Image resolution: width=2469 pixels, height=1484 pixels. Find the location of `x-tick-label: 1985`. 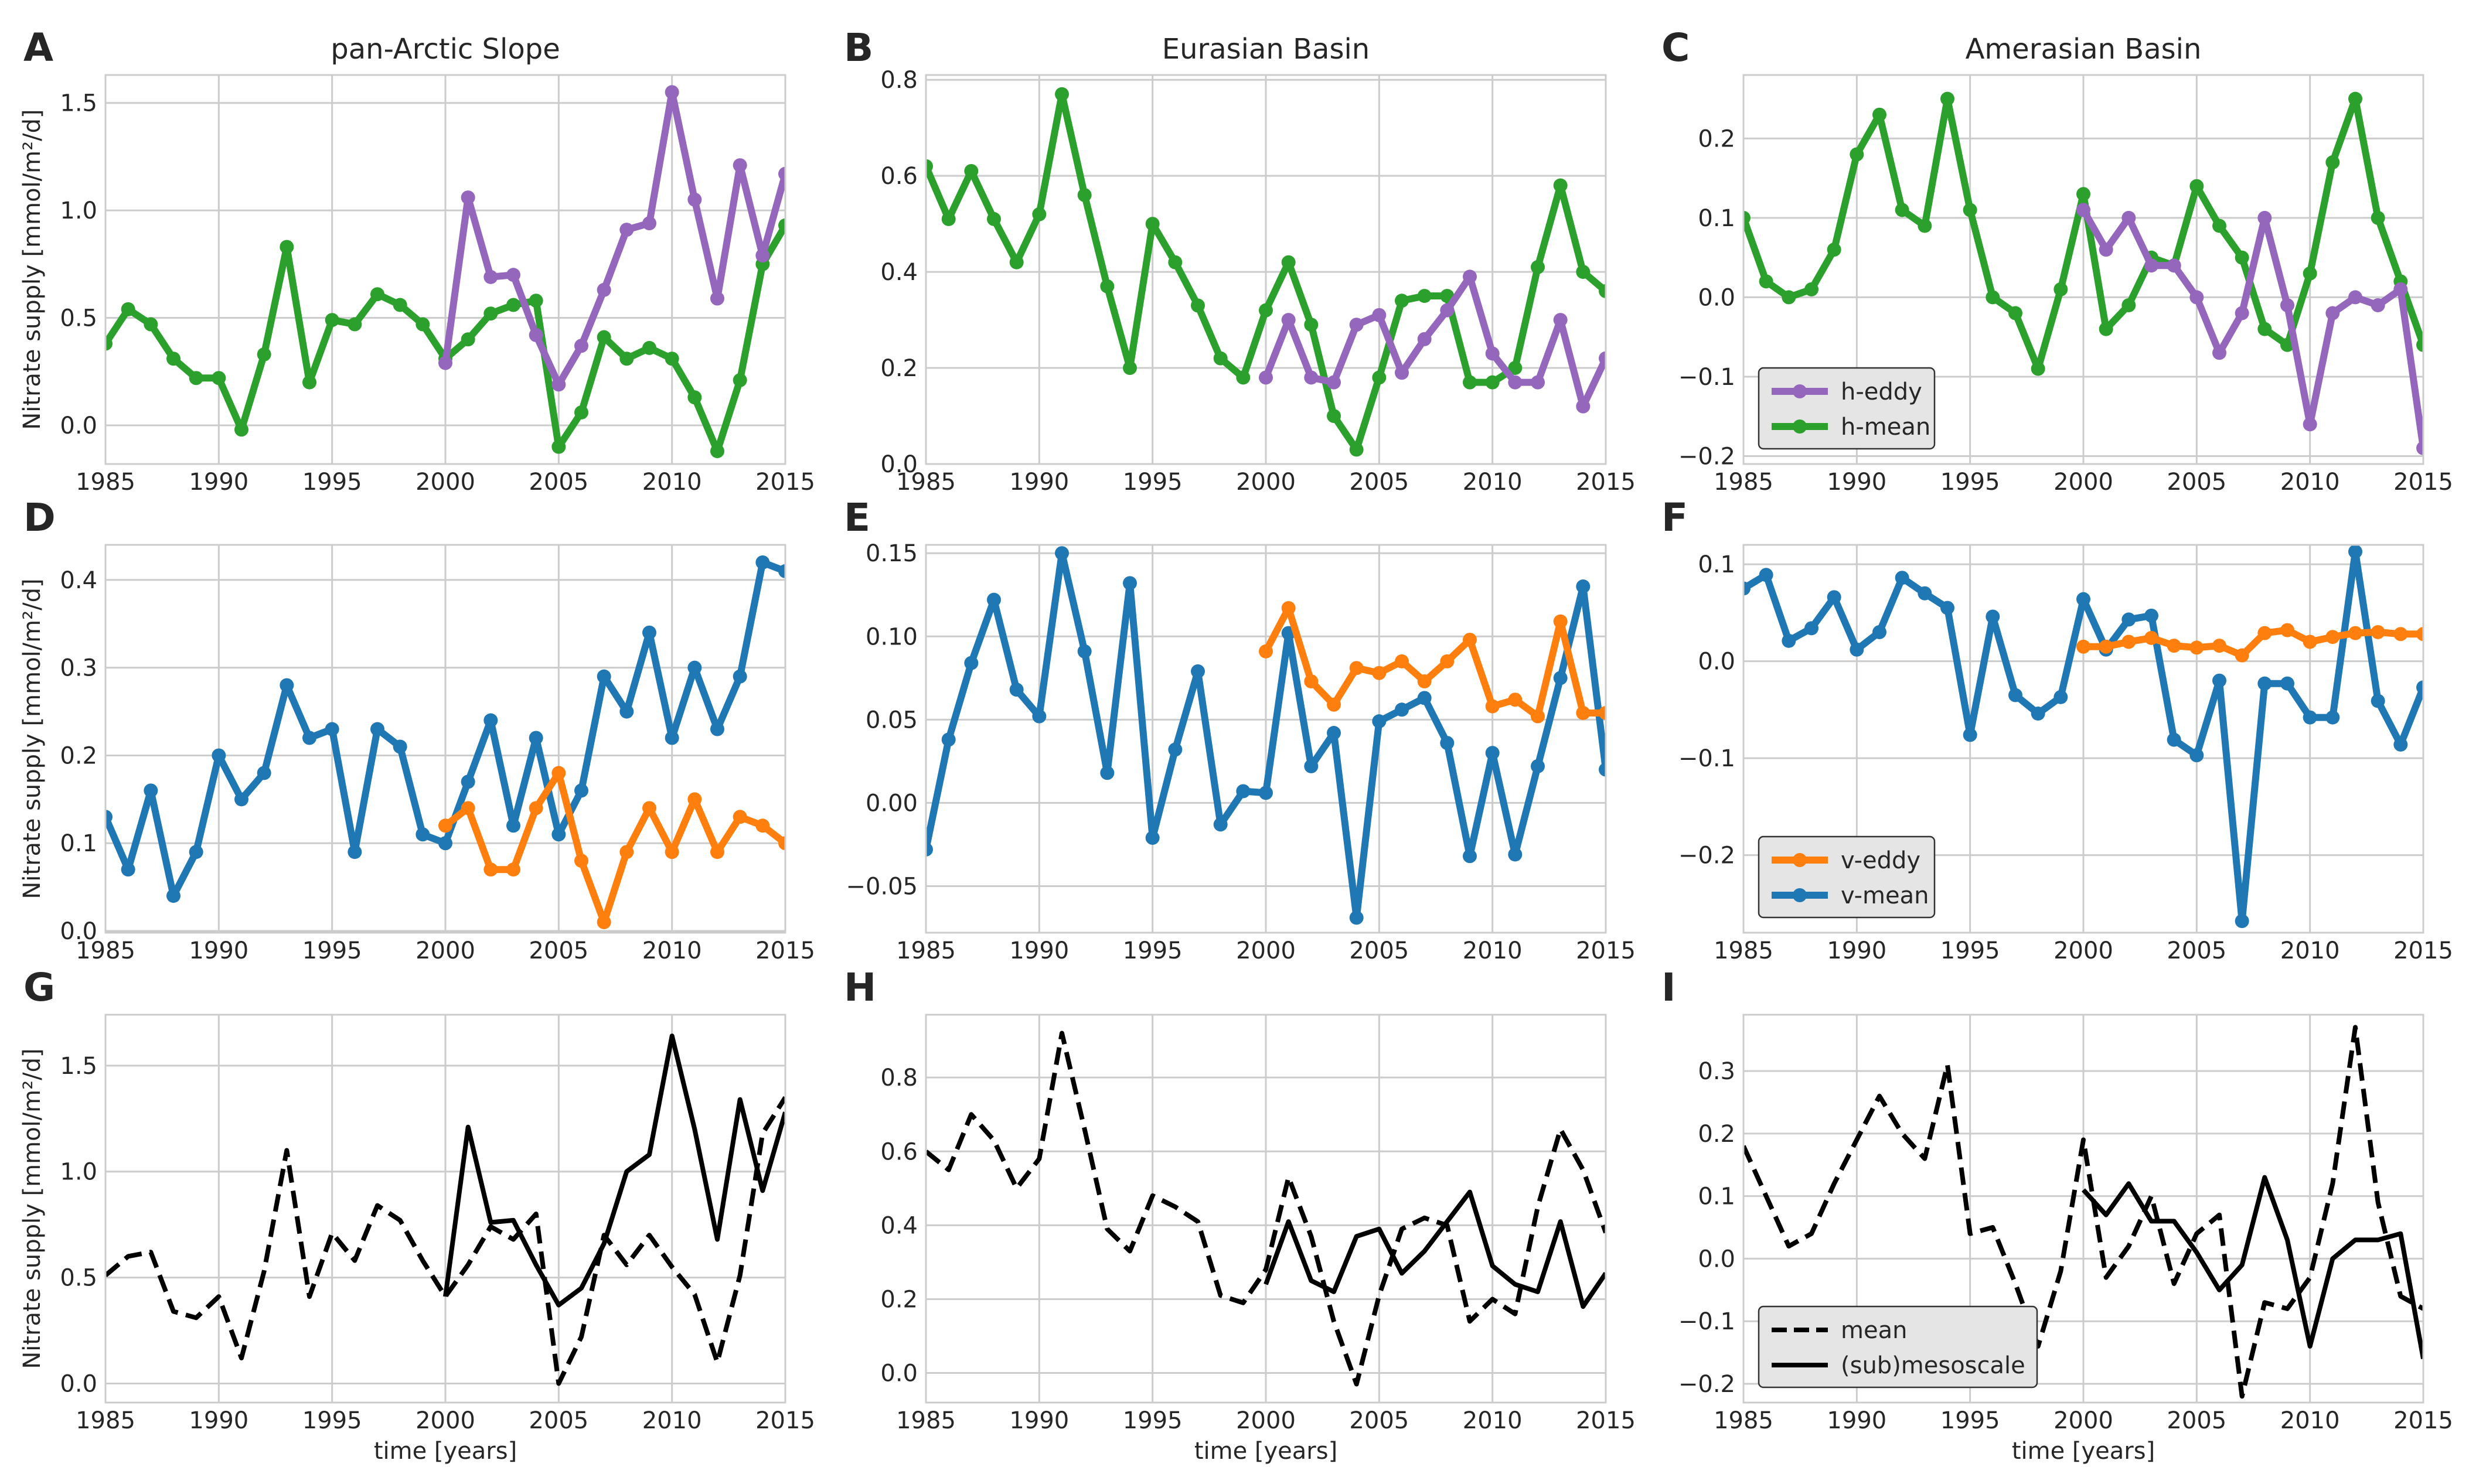

x-tick-label: 1985 is located at coordinates (1743, 950).